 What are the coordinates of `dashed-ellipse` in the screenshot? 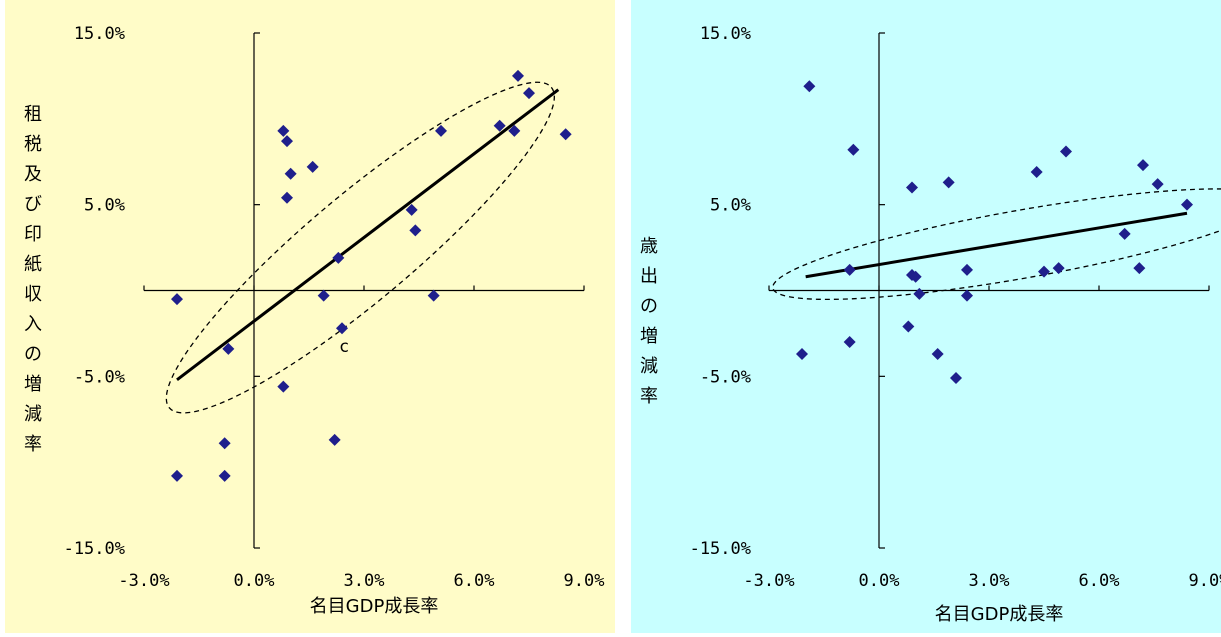 It's located at (996, 244).